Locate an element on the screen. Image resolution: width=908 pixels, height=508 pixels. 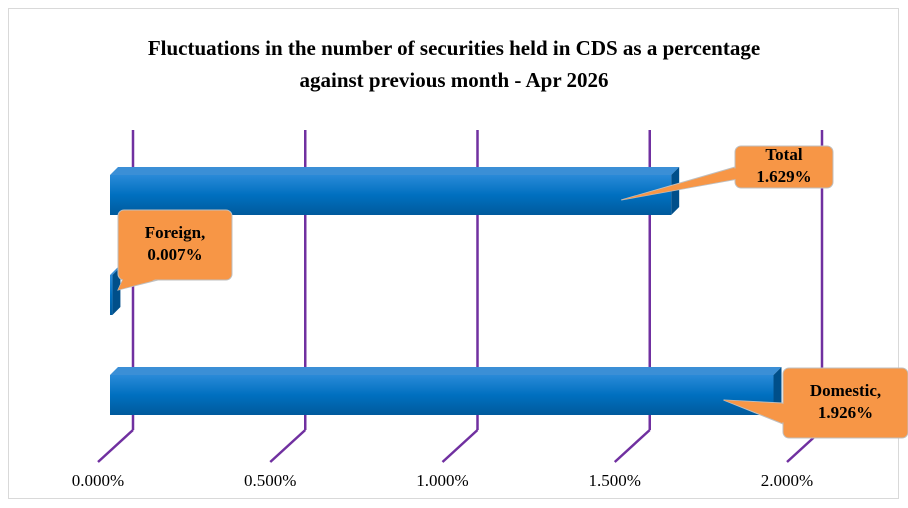
data-label: 1.629% is located at coordinates (783, 176).